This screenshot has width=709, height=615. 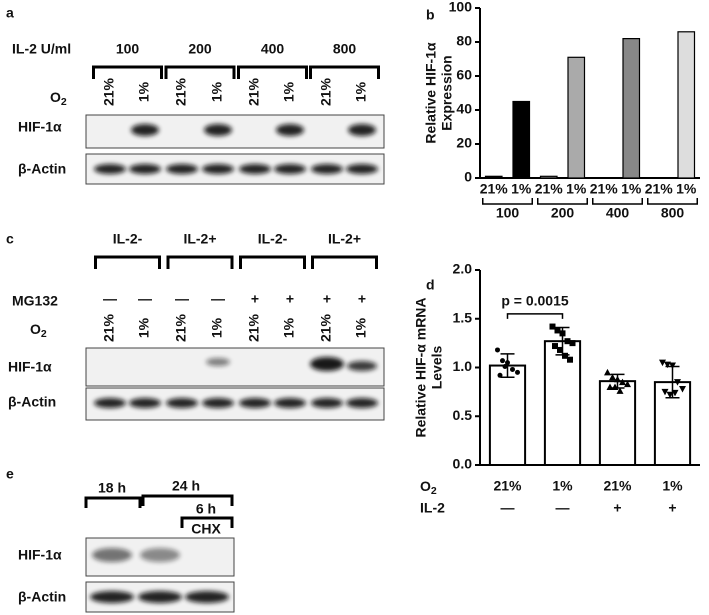 I want to click on y-axis-label: Levels, so click(x=437, y=367).